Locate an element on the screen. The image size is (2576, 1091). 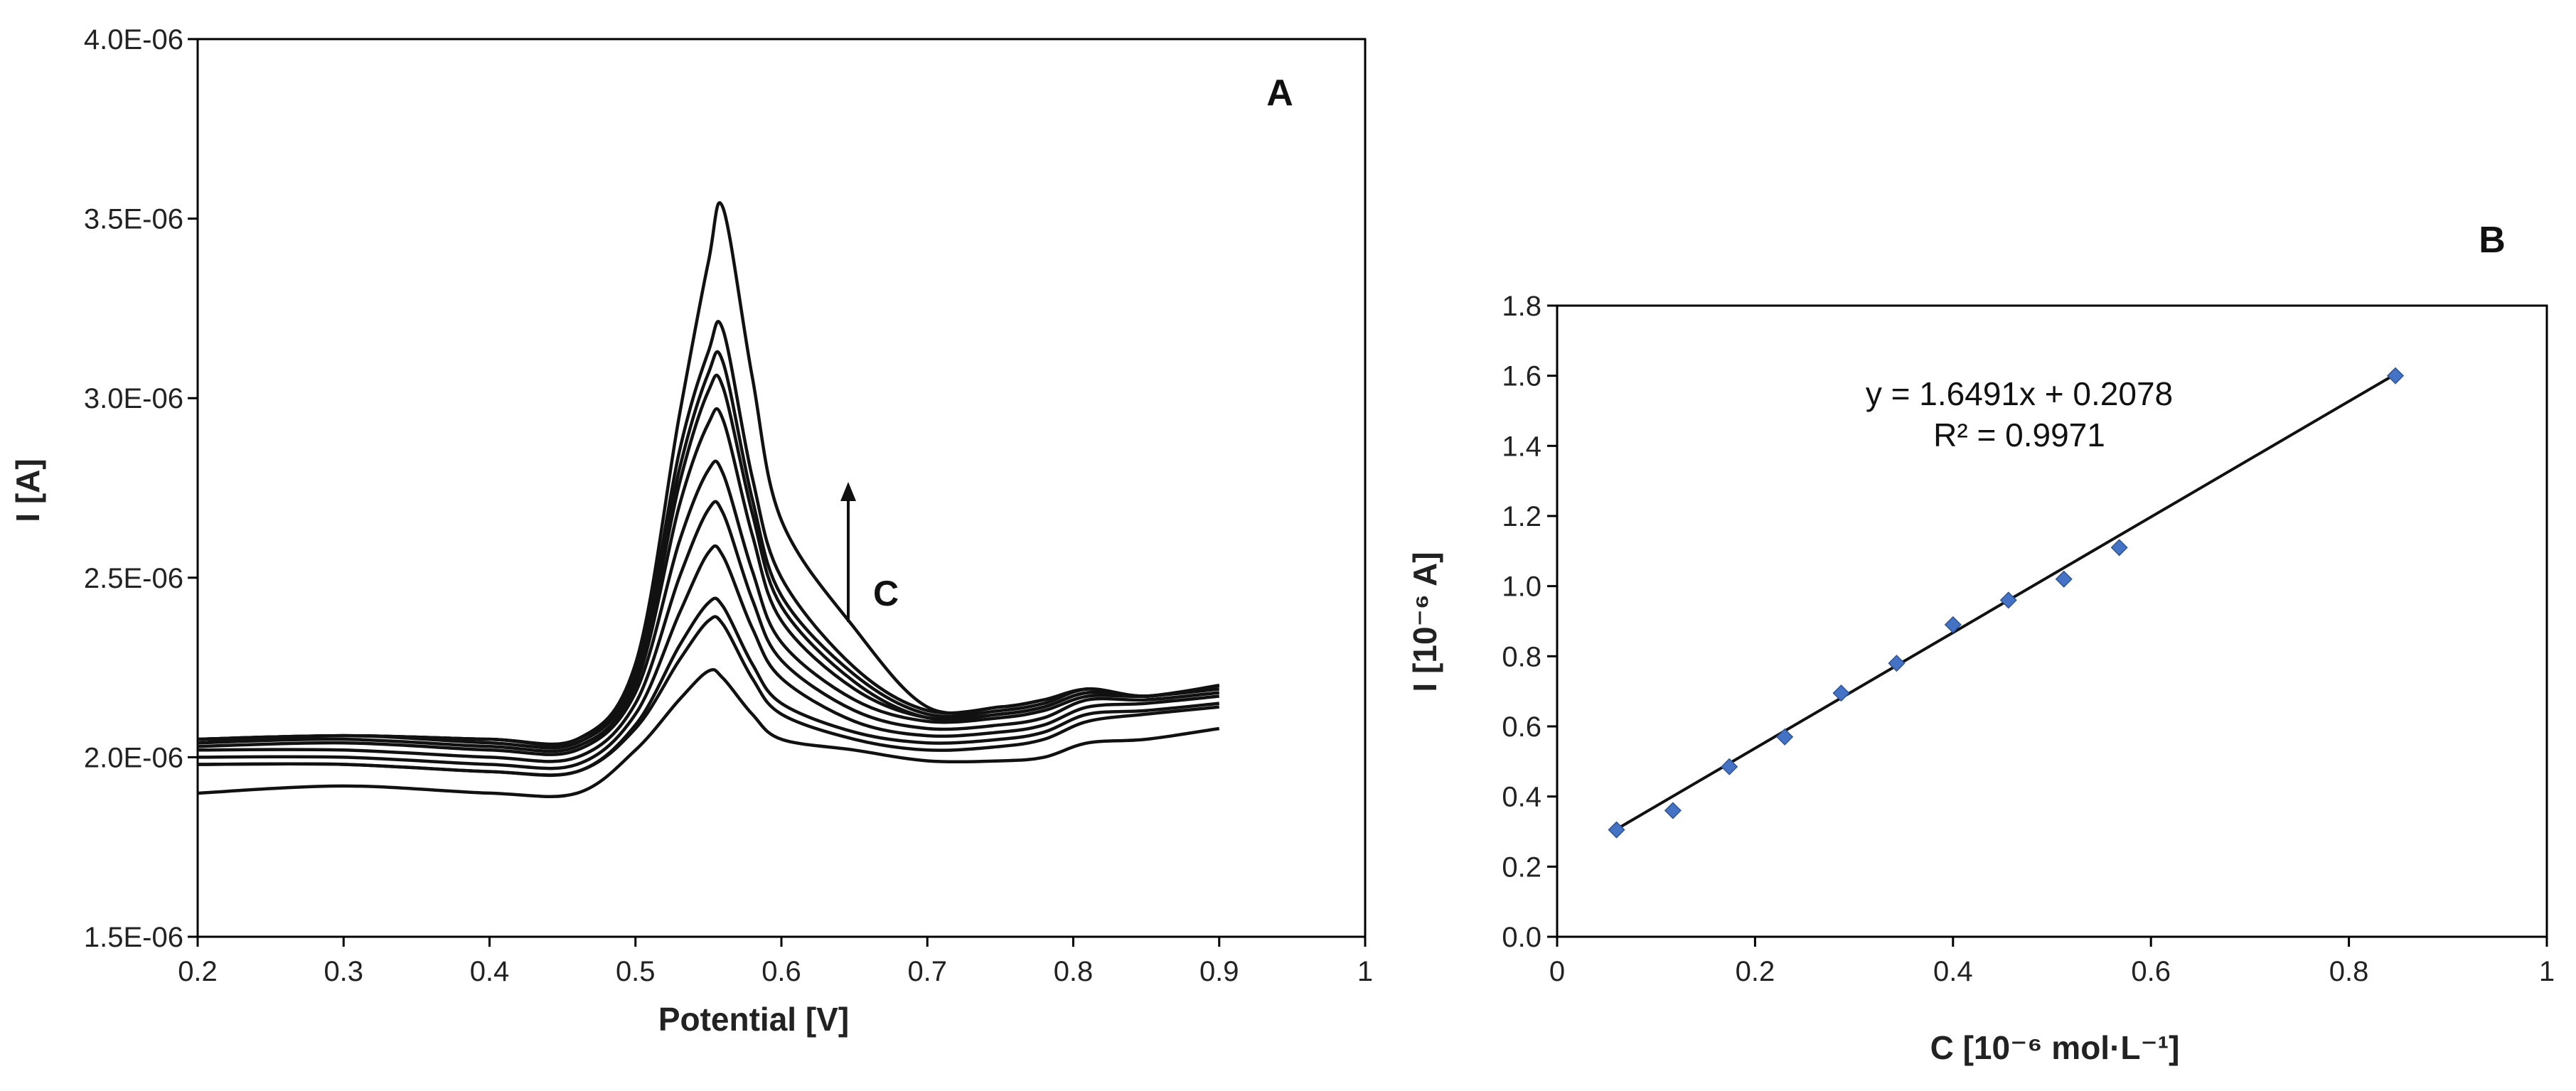
panel-b-y-tick-label: 0.6 is located at coordinates (1522, 727).